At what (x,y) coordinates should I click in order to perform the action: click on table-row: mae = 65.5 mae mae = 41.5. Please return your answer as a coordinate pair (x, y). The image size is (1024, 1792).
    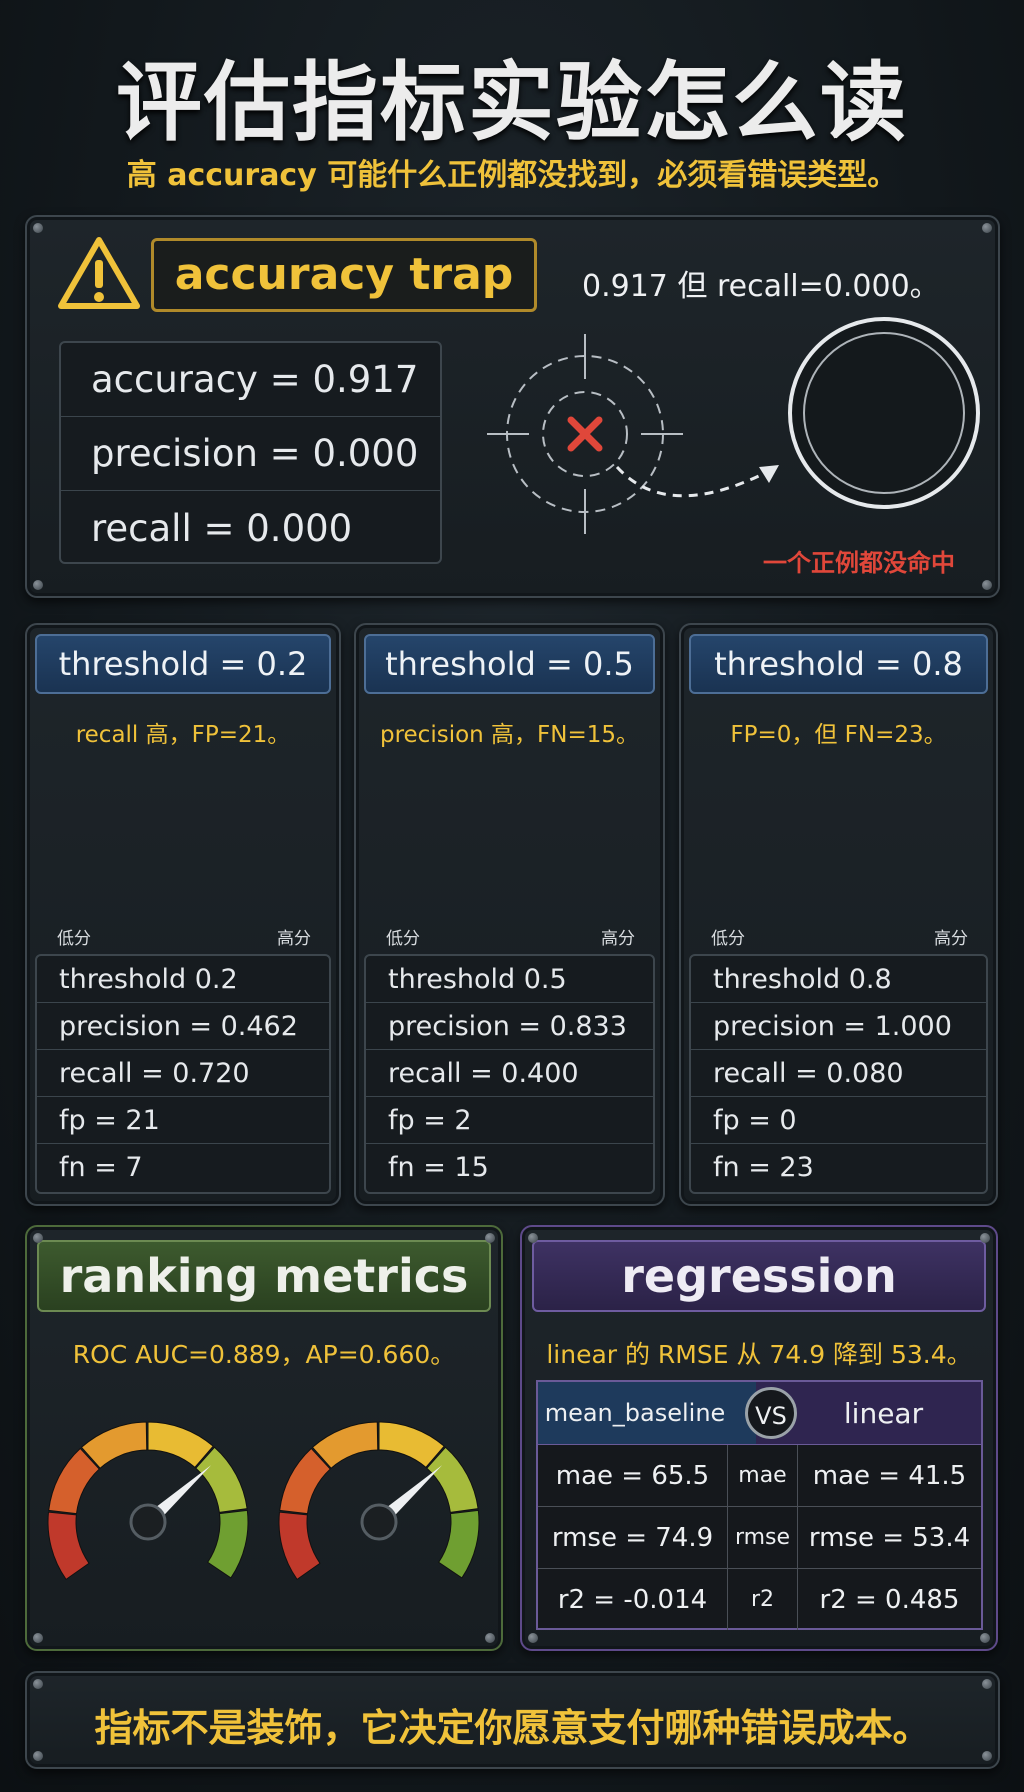
    Looking at the image, I should click on (759, 1476).